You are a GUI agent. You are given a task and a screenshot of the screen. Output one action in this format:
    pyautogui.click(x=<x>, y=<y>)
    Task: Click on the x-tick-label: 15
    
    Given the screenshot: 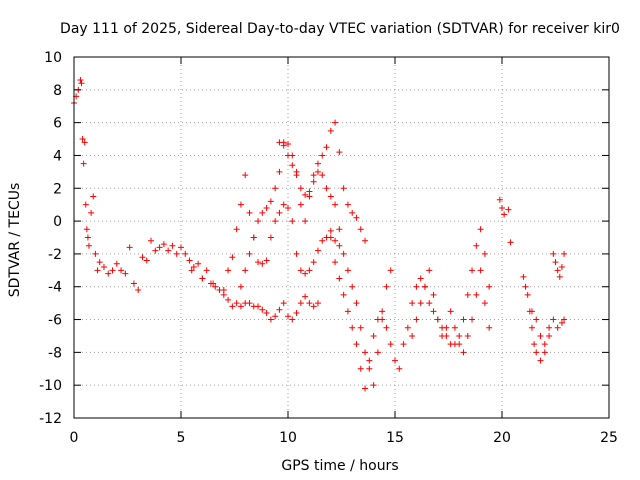 What is the action you would take?
    pyautogui.click(x=395, y=438)
    